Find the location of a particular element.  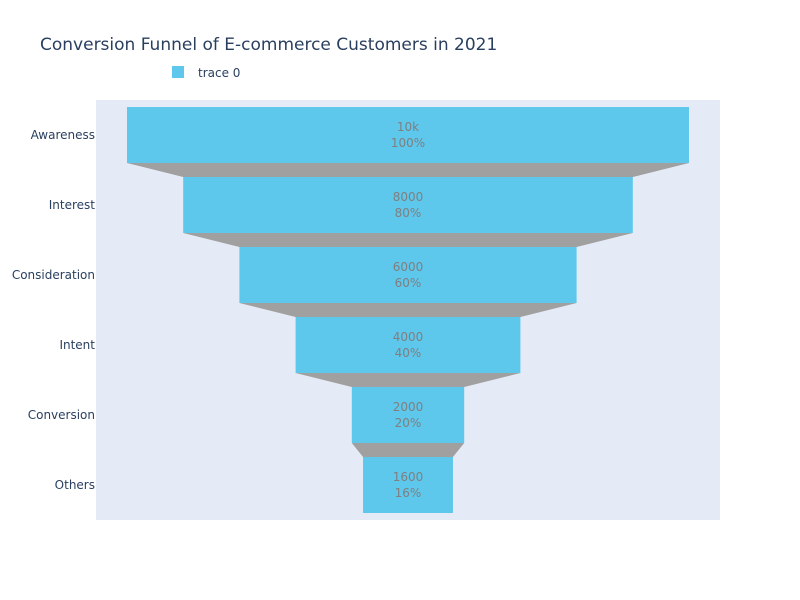

category-label: Intent is located at coordinates (77, 345).